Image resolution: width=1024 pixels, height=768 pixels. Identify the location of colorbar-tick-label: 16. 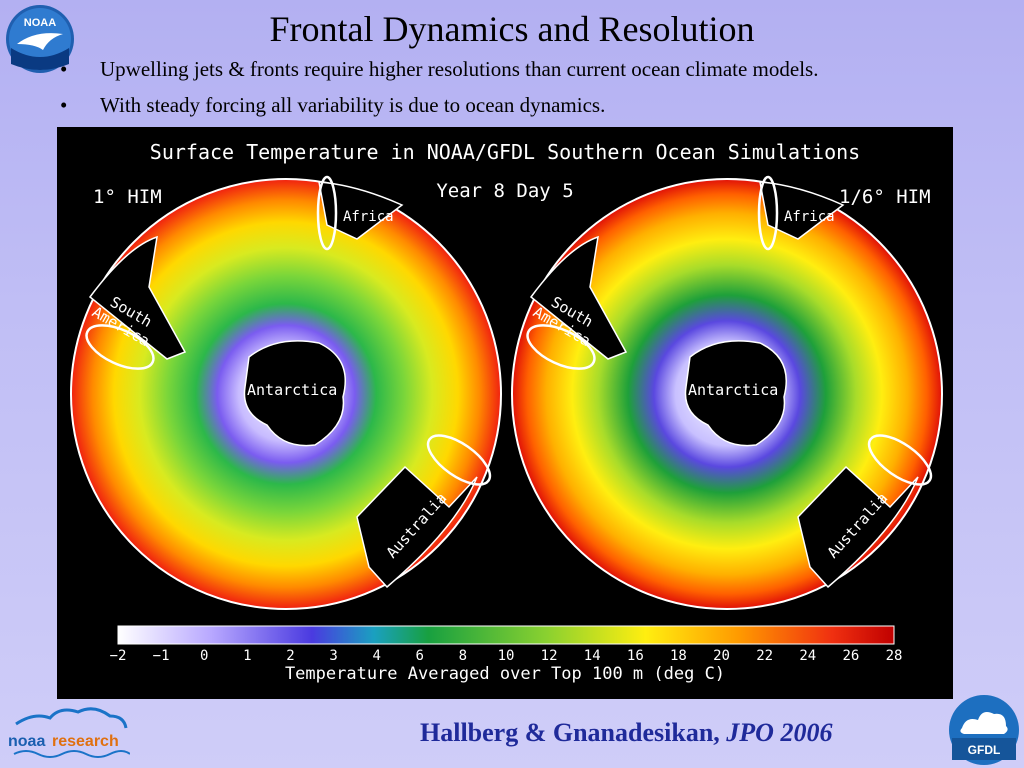
(635, 656).